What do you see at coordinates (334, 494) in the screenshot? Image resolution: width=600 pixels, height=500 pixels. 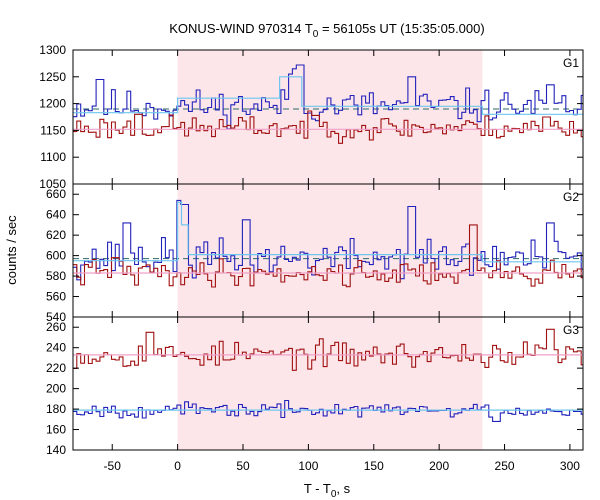 I see `x-axis-label-subscript: 0` at bounding box center [334, 494].